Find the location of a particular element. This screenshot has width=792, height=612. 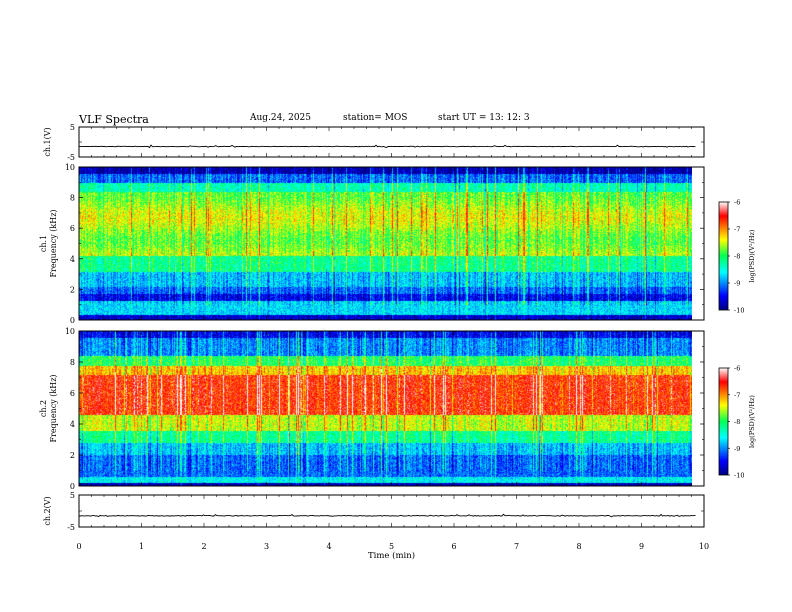

x-tick-label: 6 is located at coordinates (453, 546).